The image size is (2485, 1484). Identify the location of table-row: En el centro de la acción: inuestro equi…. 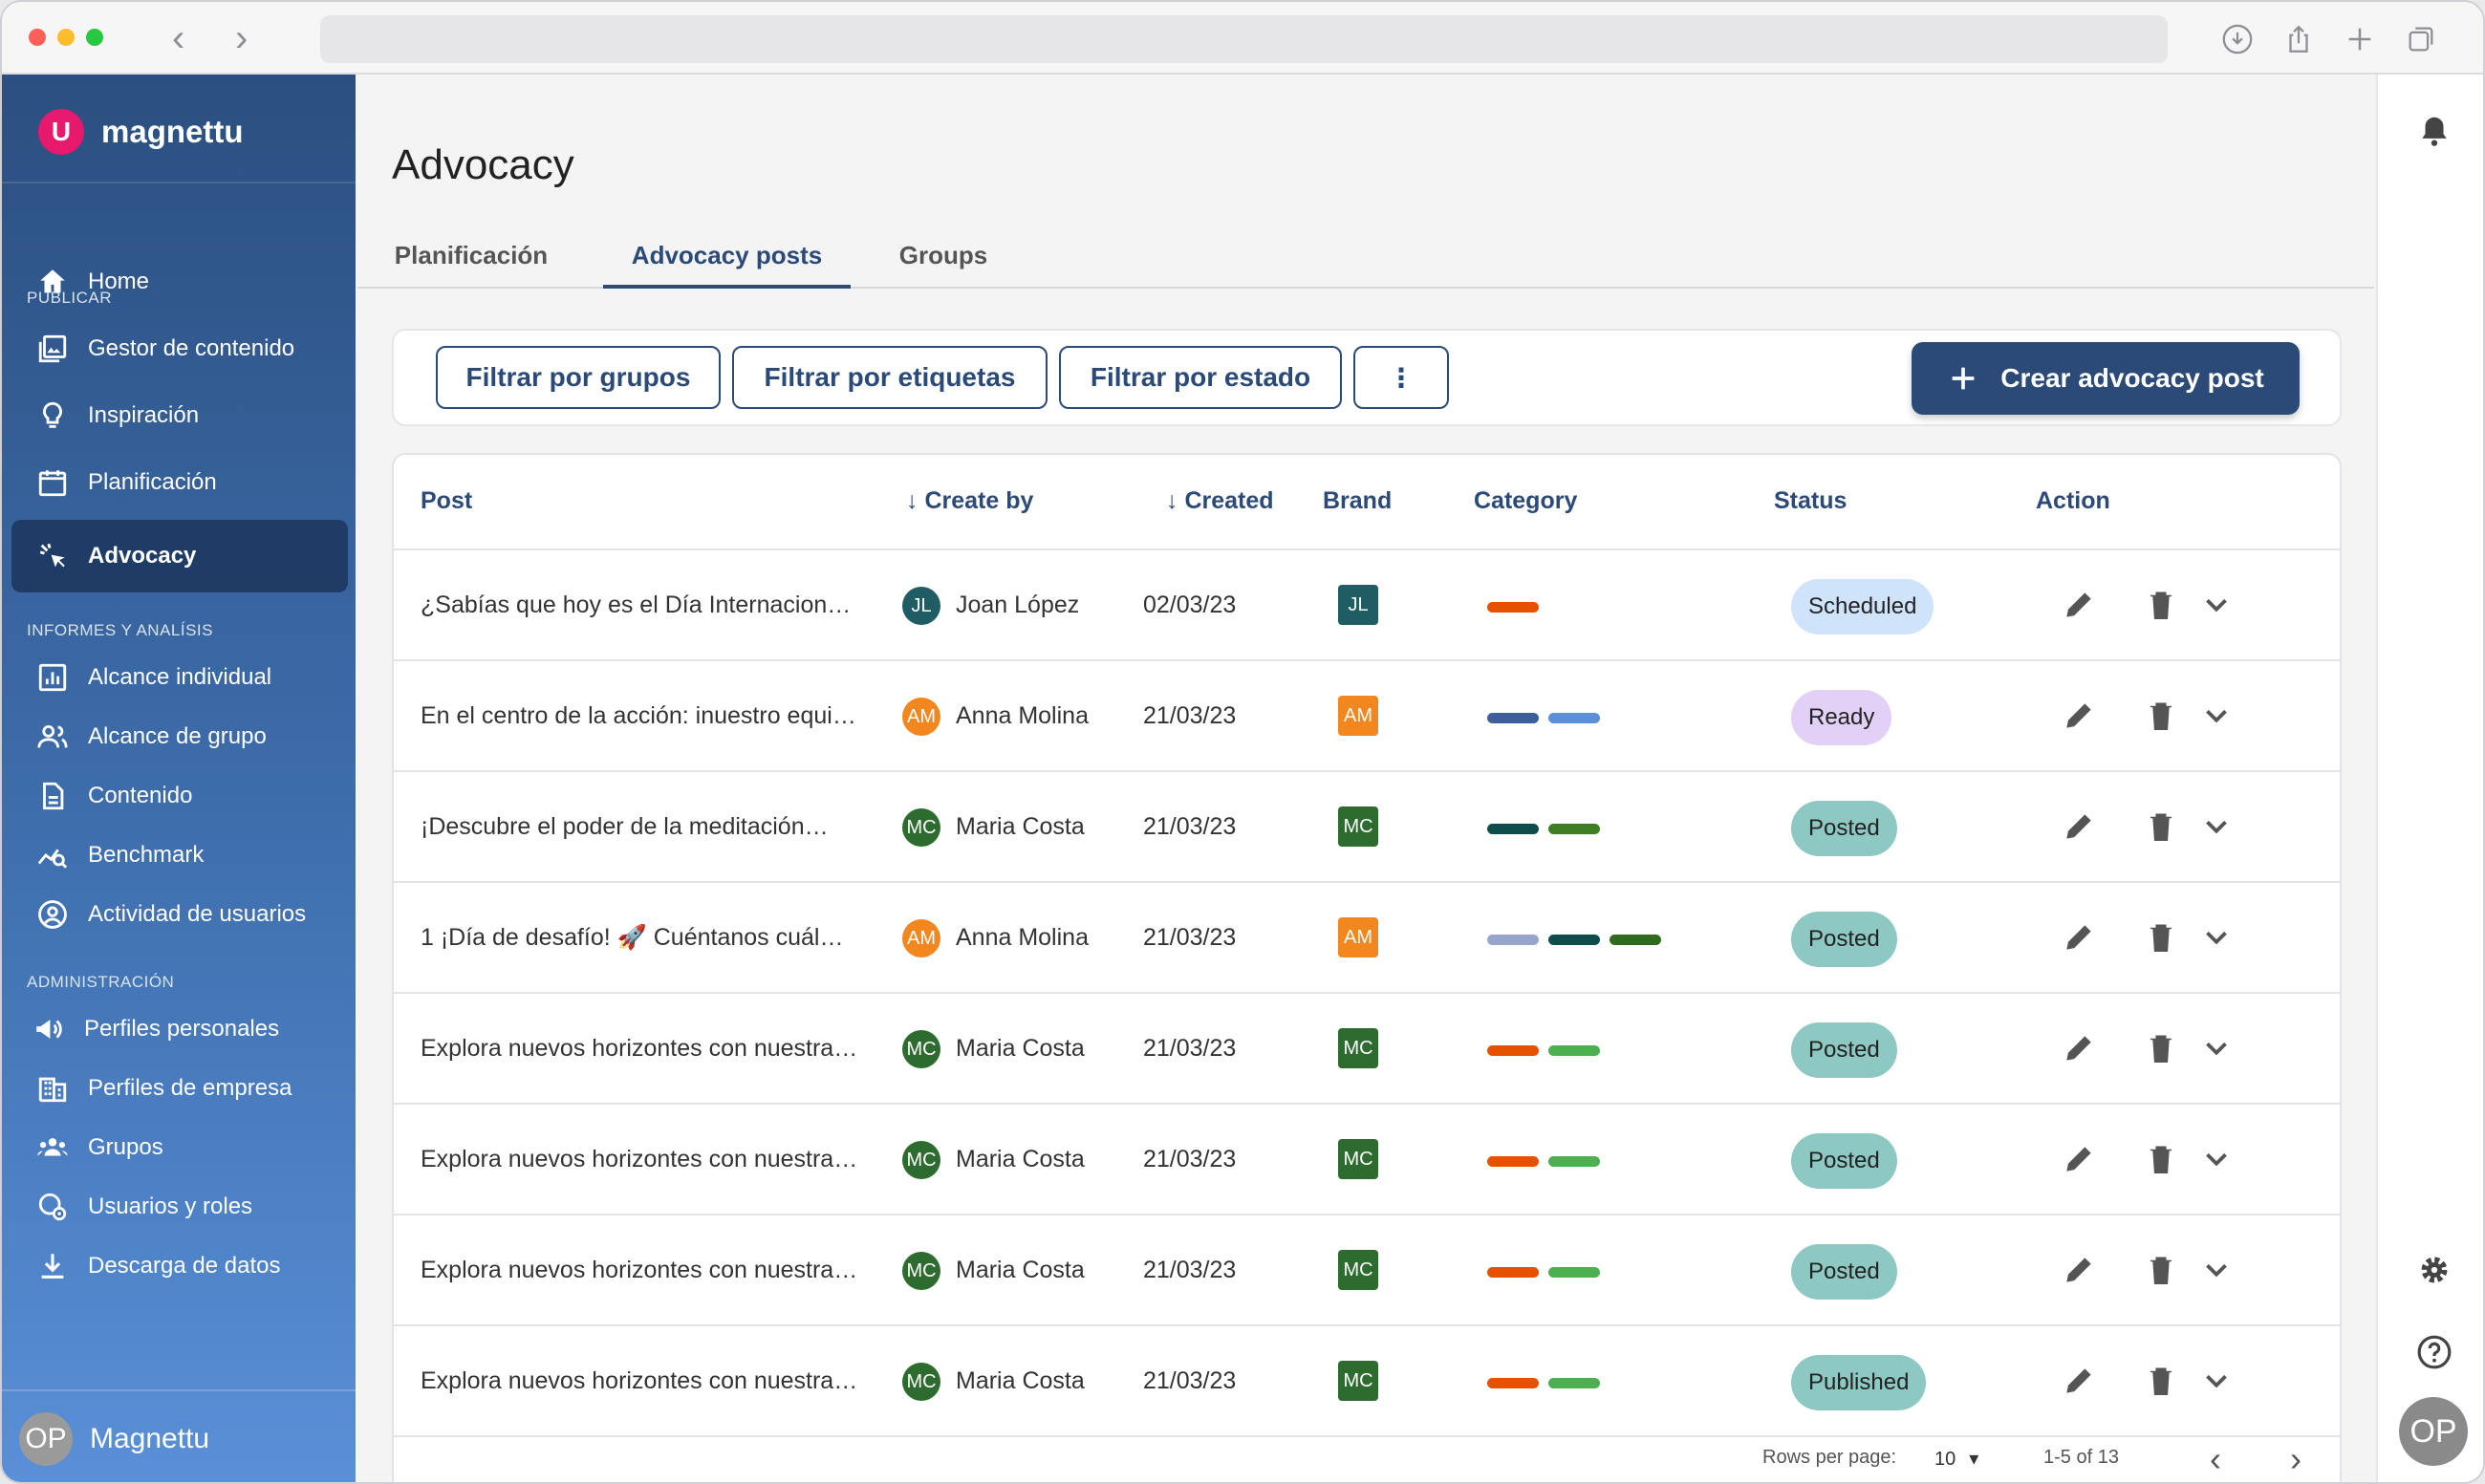
(1367, 716).